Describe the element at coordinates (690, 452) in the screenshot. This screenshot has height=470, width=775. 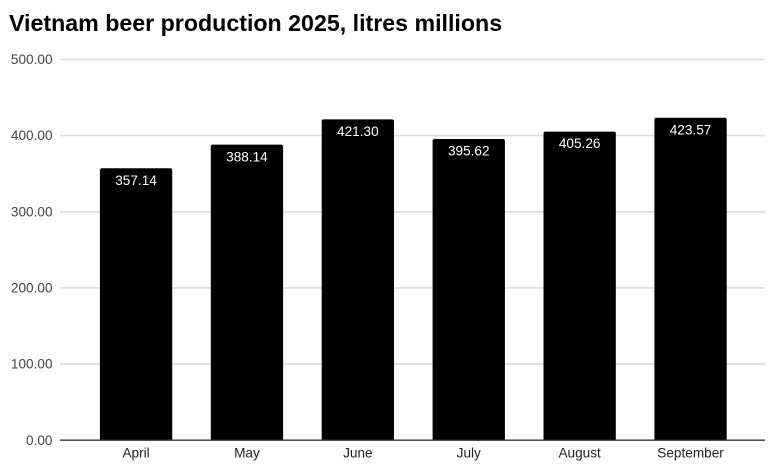
I see `svg-text: September` at that location.